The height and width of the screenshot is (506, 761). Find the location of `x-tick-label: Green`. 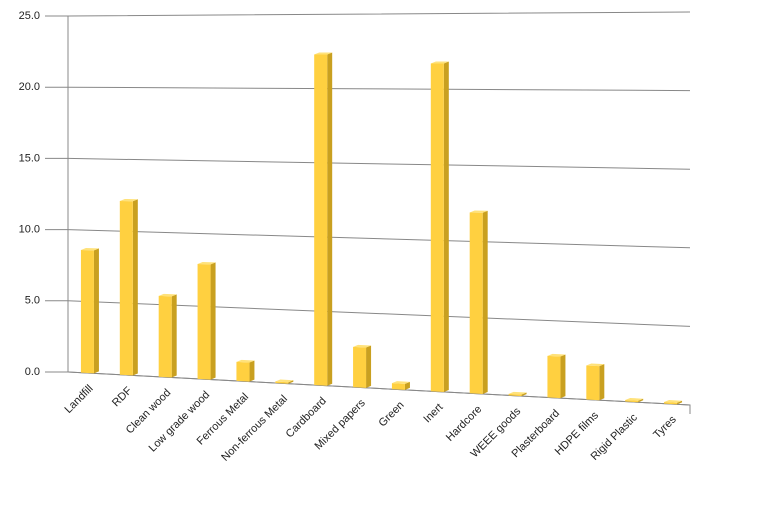

x-tick-label: Green is located at coordinates (392, 414).